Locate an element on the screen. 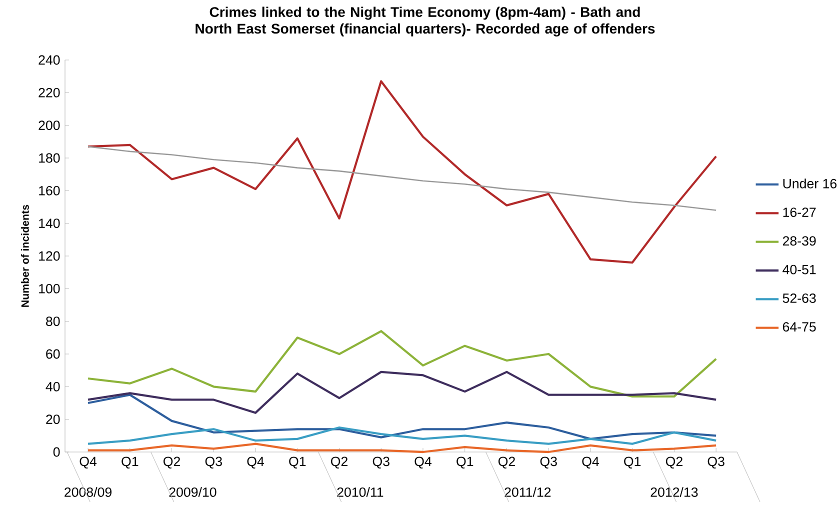  legend-label: Under 16 is located at coordinates (810, 183).